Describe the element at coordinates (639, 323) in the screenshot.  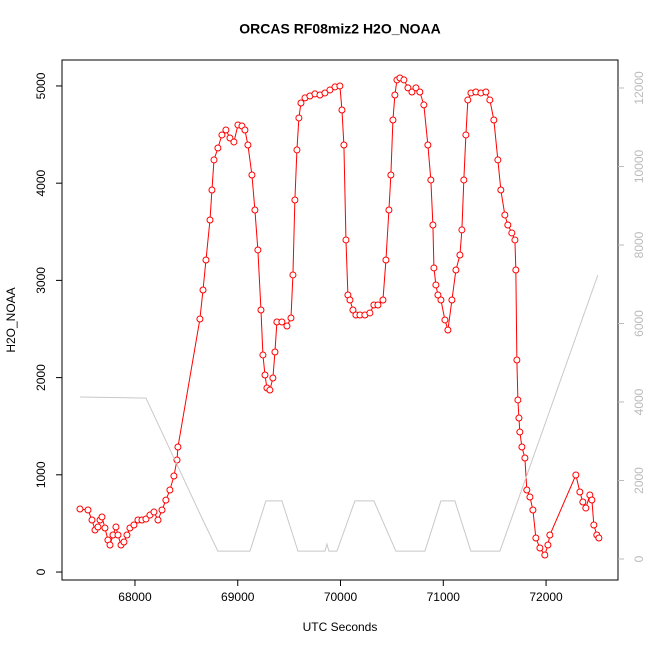
I see `y2-tick-label: 6000` at that location.